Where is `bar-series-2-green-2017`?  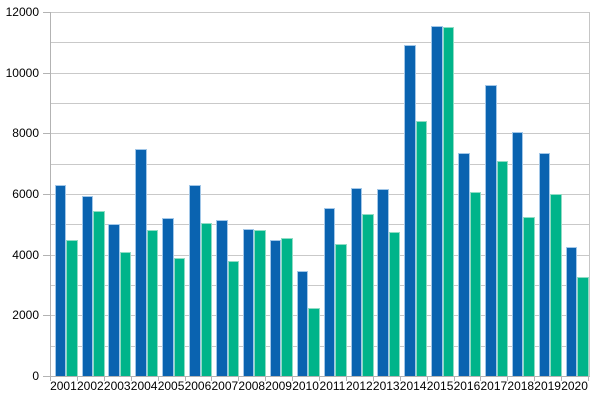 bar-series-2-green-2017 is located at coordinates (502, 268).